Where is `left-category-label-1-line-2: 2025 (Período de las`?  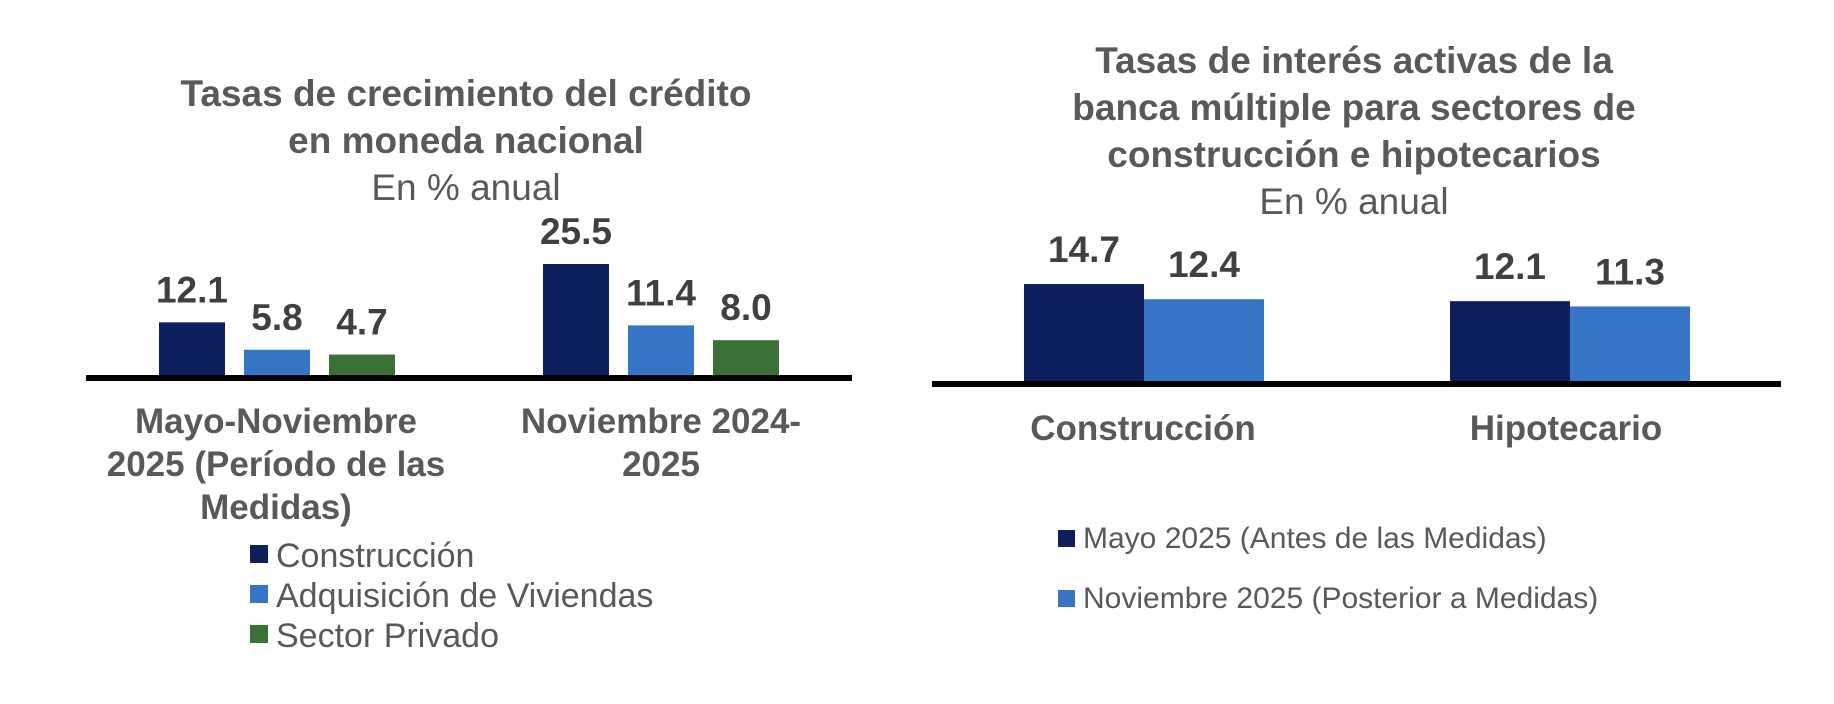
left-category-label-1-line-2: 2025 (Período de las is located at coordinates (276, 464).